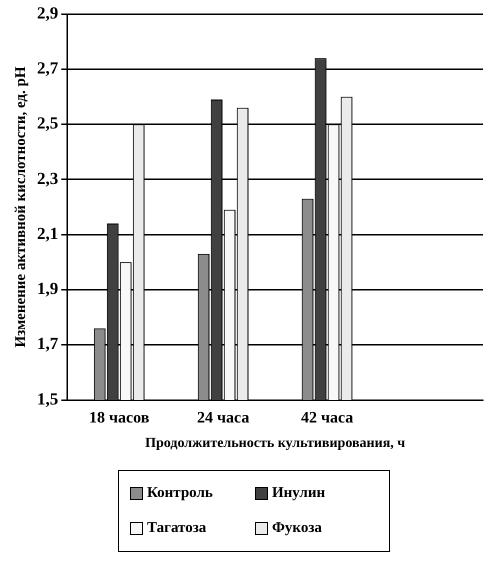 This screenshot has height=570, width=497. Describe the element at coordinates (275, 444) in the screenshot. I see `x-axis-title: Продолжительность культивирования, ч` at that location.